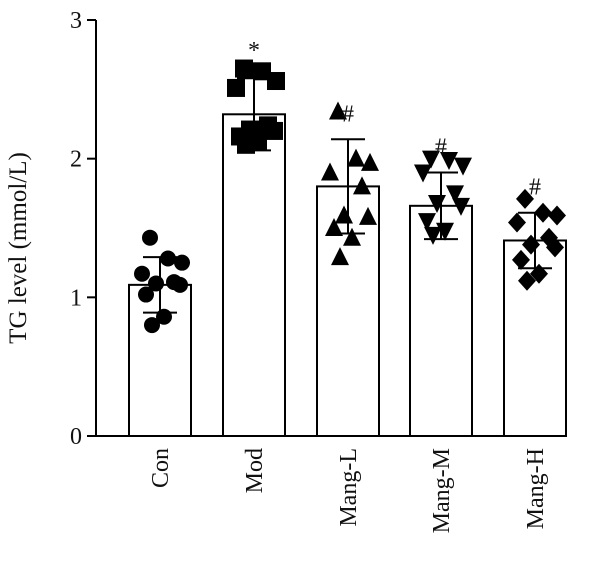 The width and height of the screenshot is (600, 581). I want to click on x-category-label: Con, so click(161, 468).